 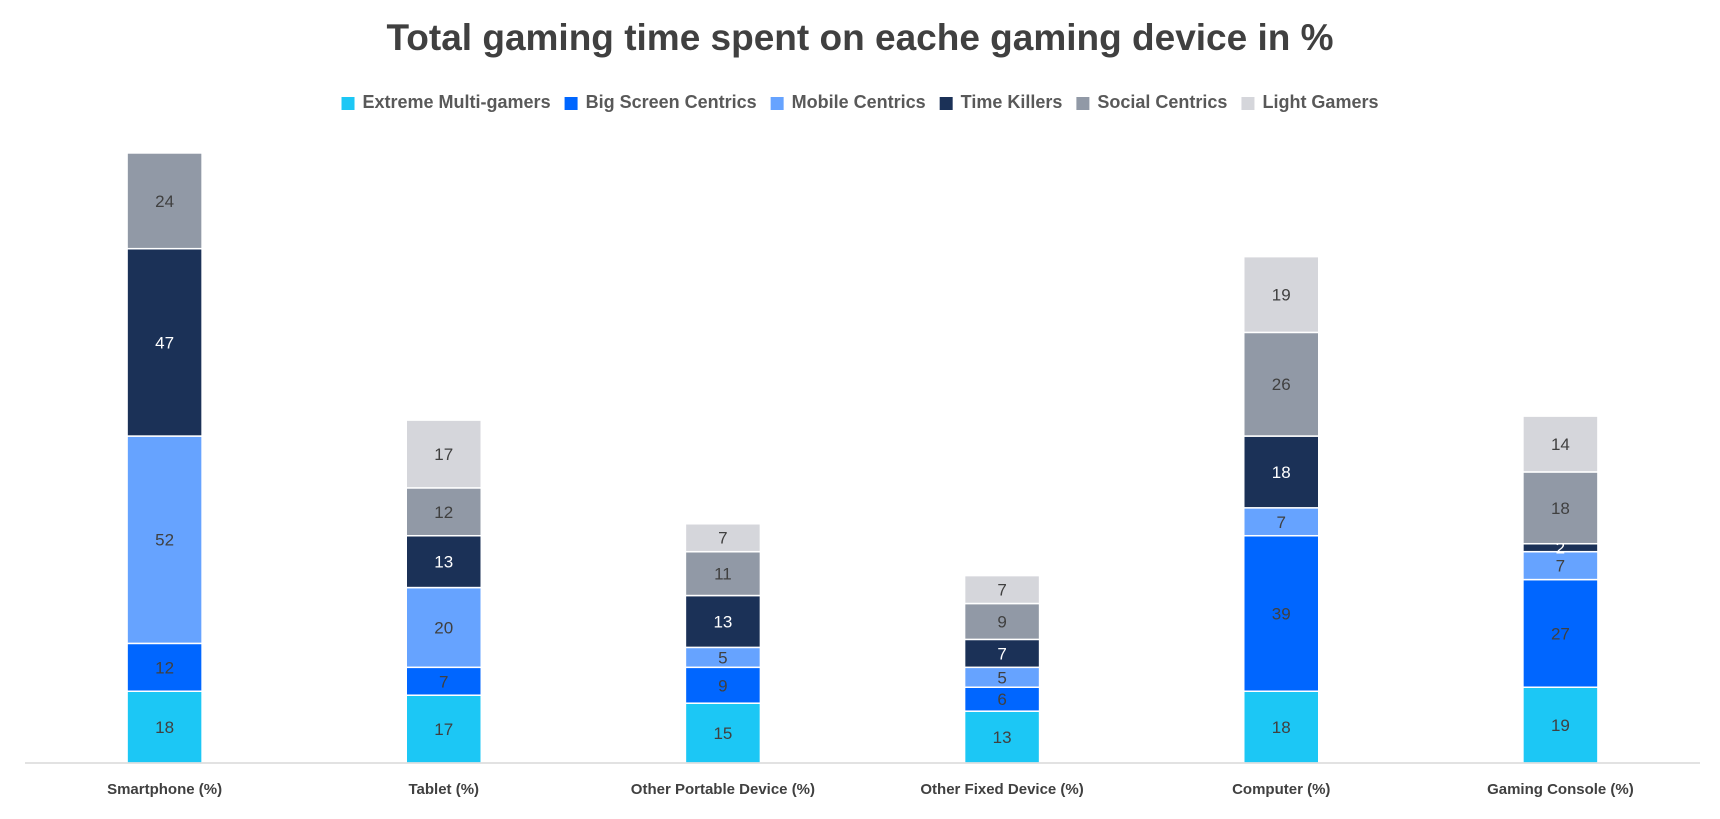 I want to click on data-label: 2, so click(x=1560, y=548).